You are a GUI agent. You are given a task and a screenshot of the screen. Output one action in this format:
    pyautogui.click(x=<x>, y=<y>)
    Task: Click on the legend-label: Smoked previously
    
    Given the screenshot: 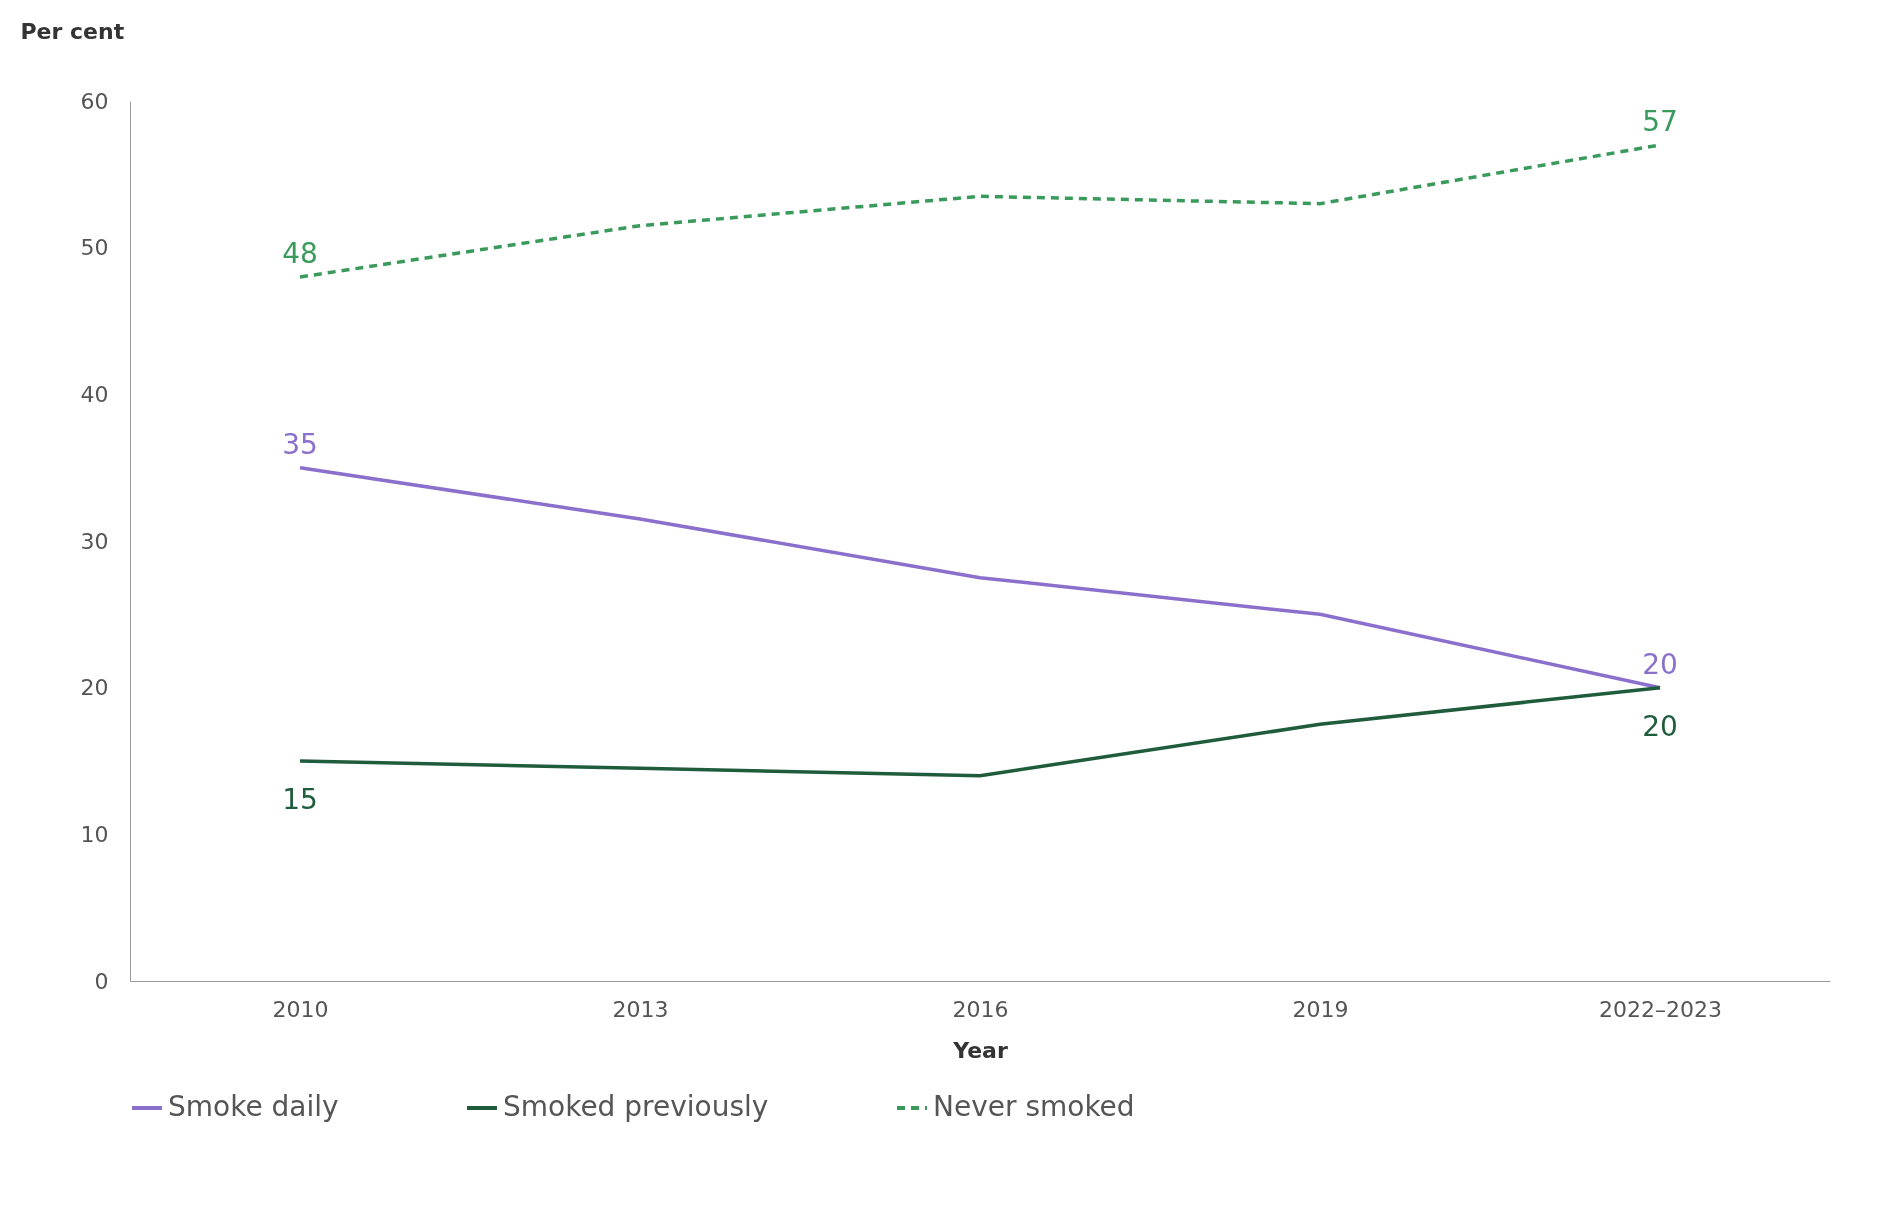 What is the action you would take?
    pyautogui.click(x=636, y=1106)
    